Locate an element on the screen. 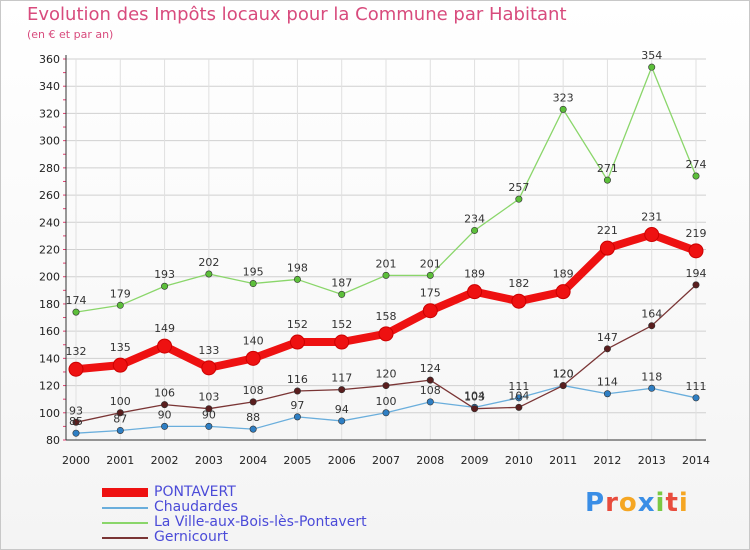  logo-letter: P is located at coordinates (595, 503).